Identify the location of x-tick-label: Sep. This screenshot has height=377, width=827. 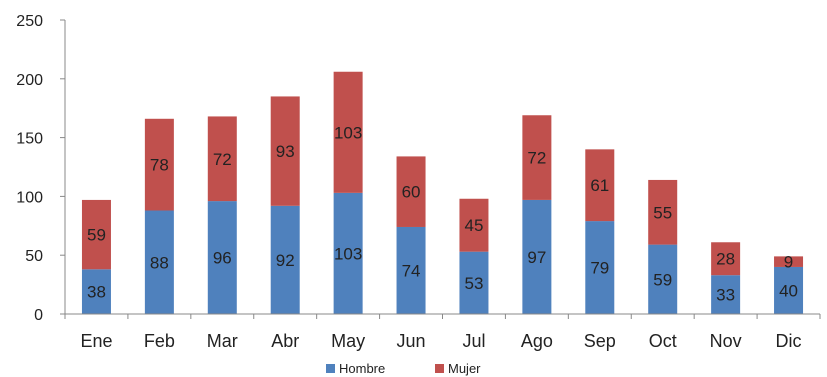
(600, 341).